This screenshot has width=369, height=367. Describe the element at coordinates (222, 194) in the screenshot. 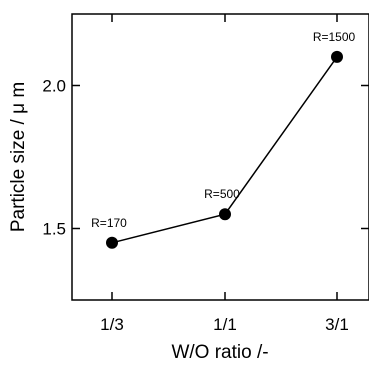

I see `data-label: R=500` at that location.